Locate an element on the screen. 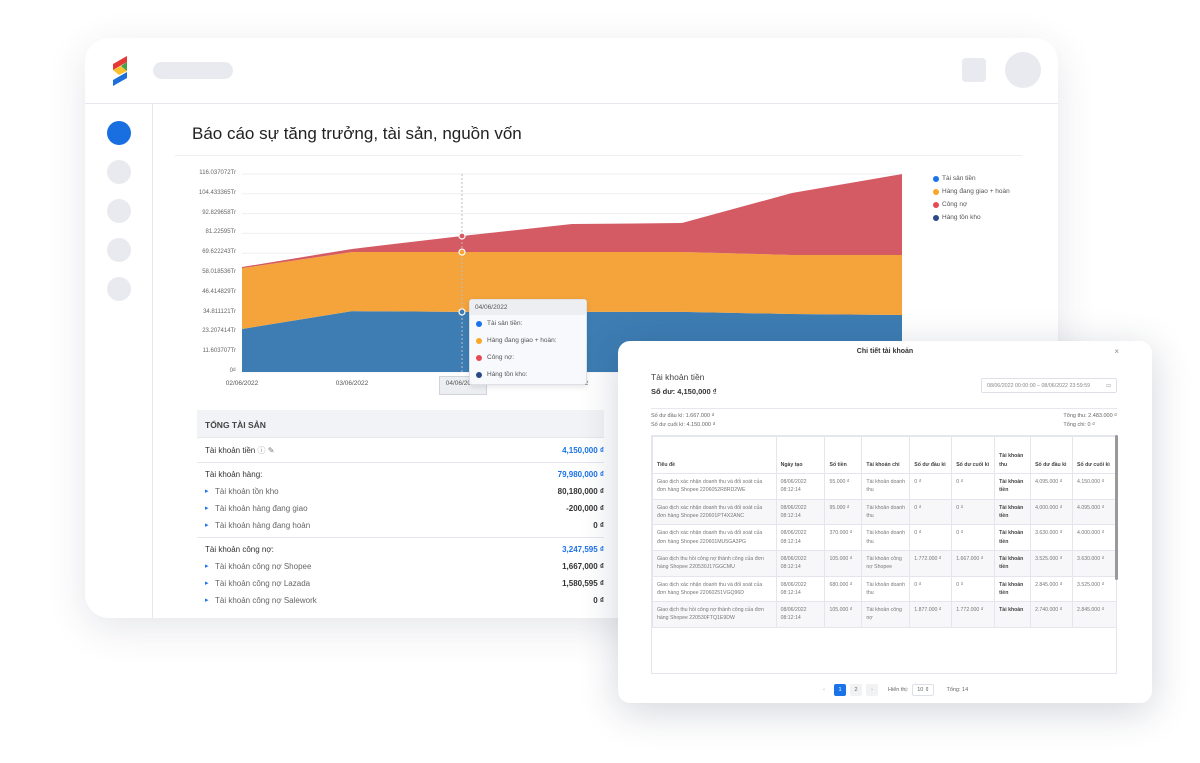  column-header: Tài khoản chi is located at coordinates (886, 455).